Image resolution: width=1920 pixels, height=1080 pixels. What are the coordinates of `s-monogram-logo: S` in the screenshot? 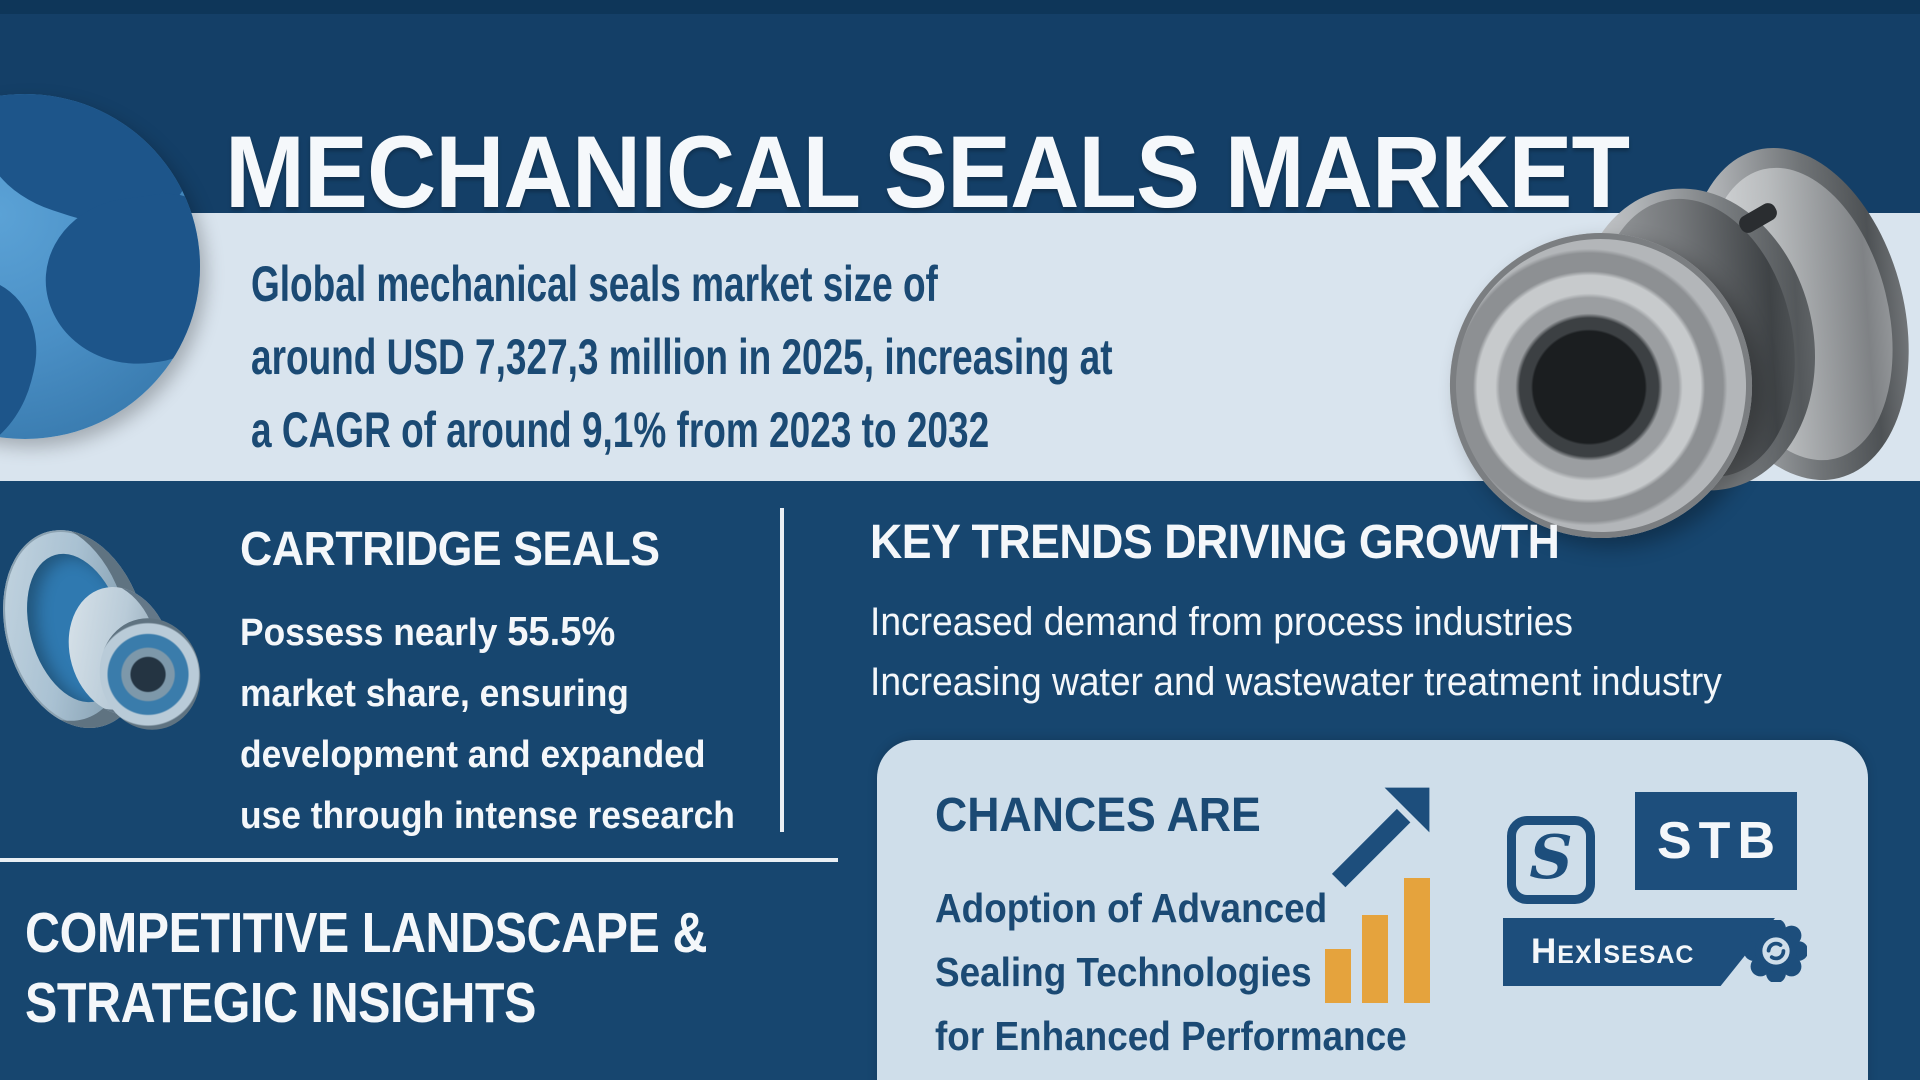 It's located at (1551, 860).